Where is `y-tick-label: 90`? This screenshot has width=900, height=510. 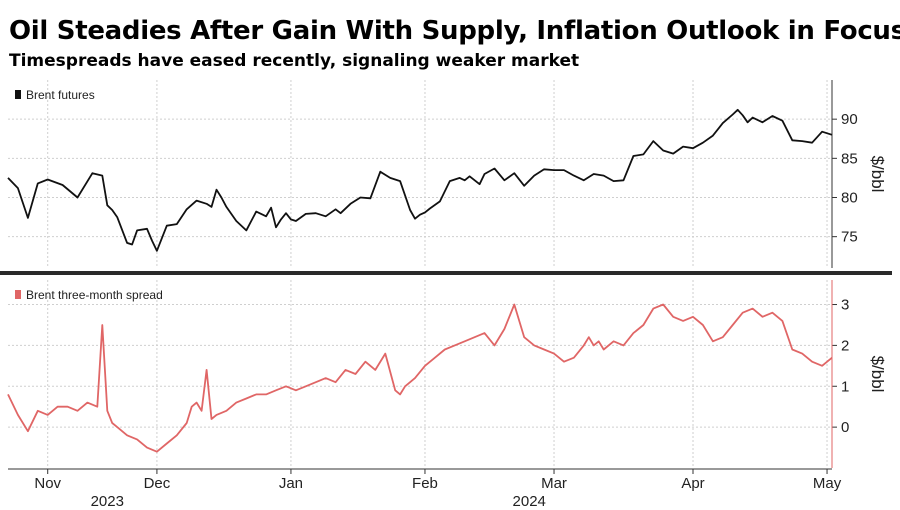
y-tick-label: 90 is located at coordinates (849, 119).